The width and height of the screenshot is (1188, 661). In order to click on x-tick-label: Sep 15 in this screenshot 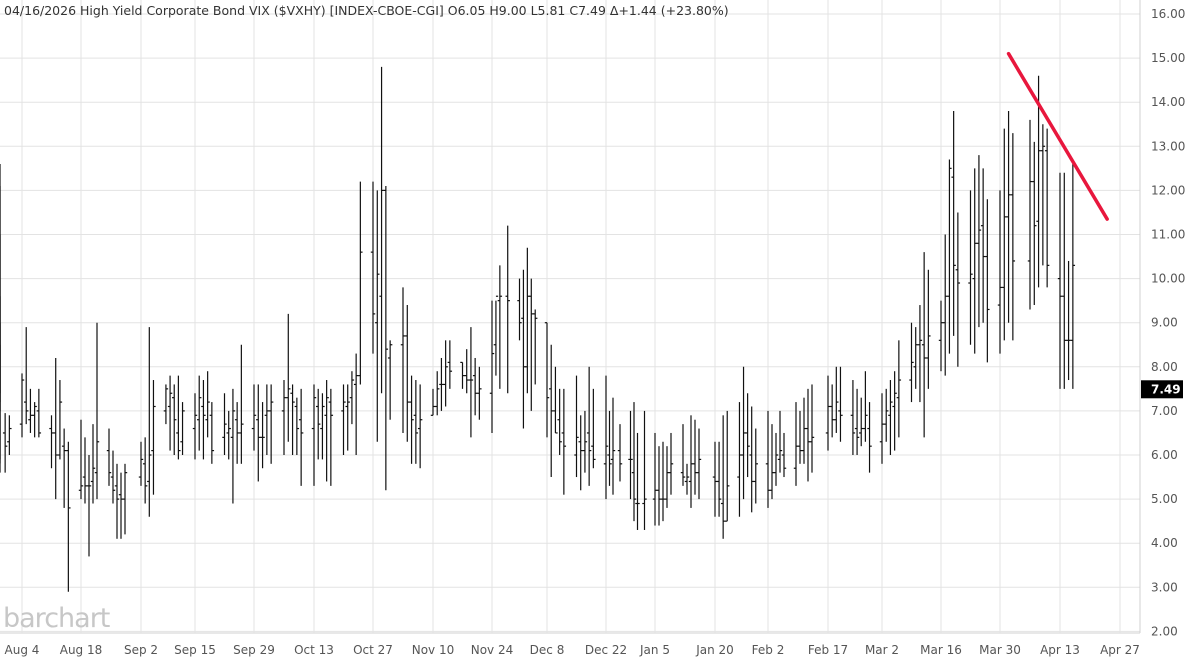, I will do `click(195, 650)`.